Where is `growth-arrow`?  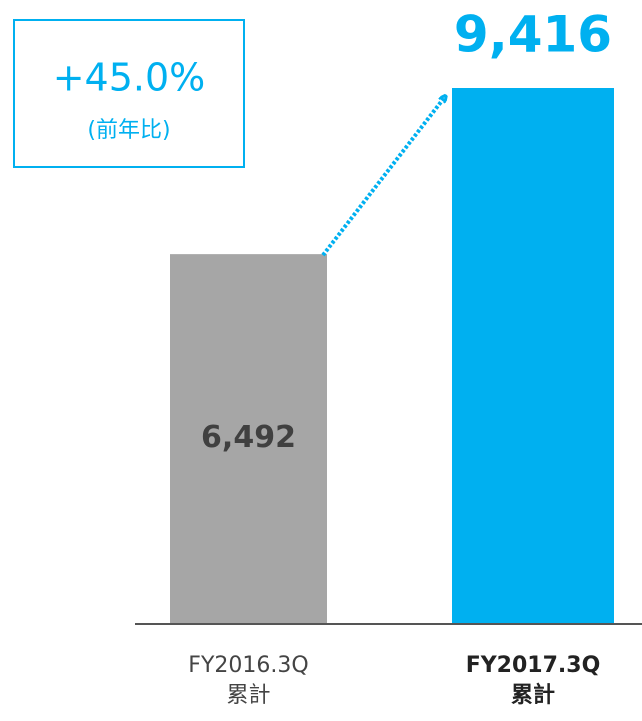
growth-arrow is located at coordinates (382, 177).